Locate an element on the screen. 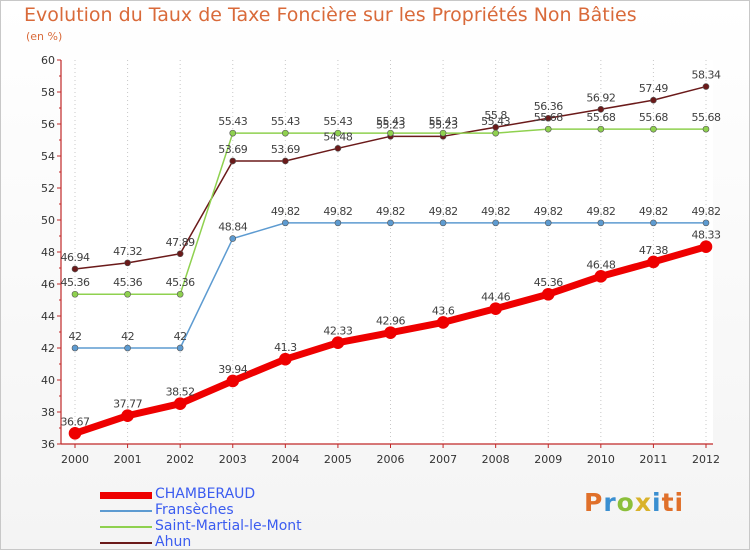 This screenshot has height=550, width=750. unit-label: (en %) is located at coordinates (44, 36).